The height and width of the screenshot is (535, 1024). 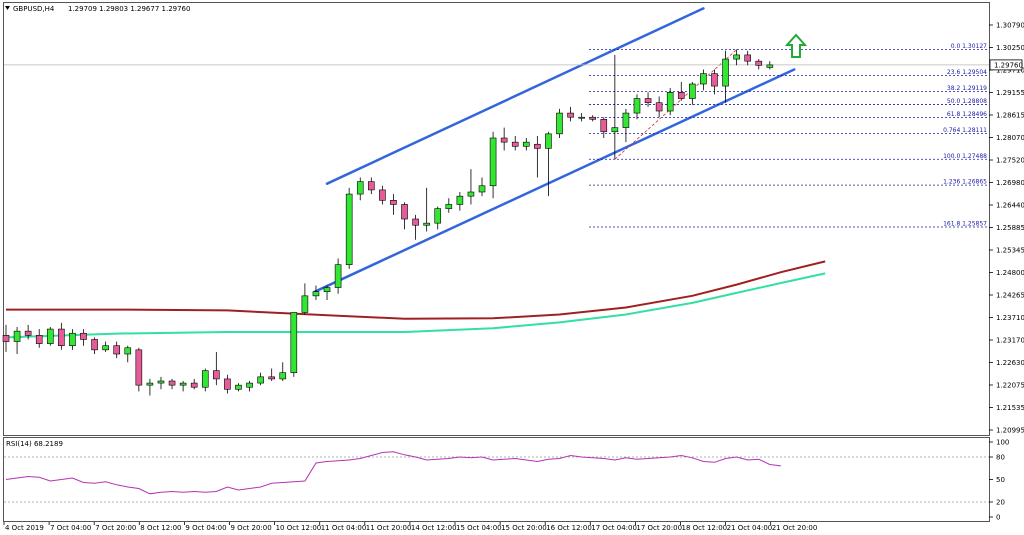 What do you see at coordinates (659, 528) in the screenshot?
I see `time-tick-label: 17 Oct 20:00` at bounding box center [659, 528].